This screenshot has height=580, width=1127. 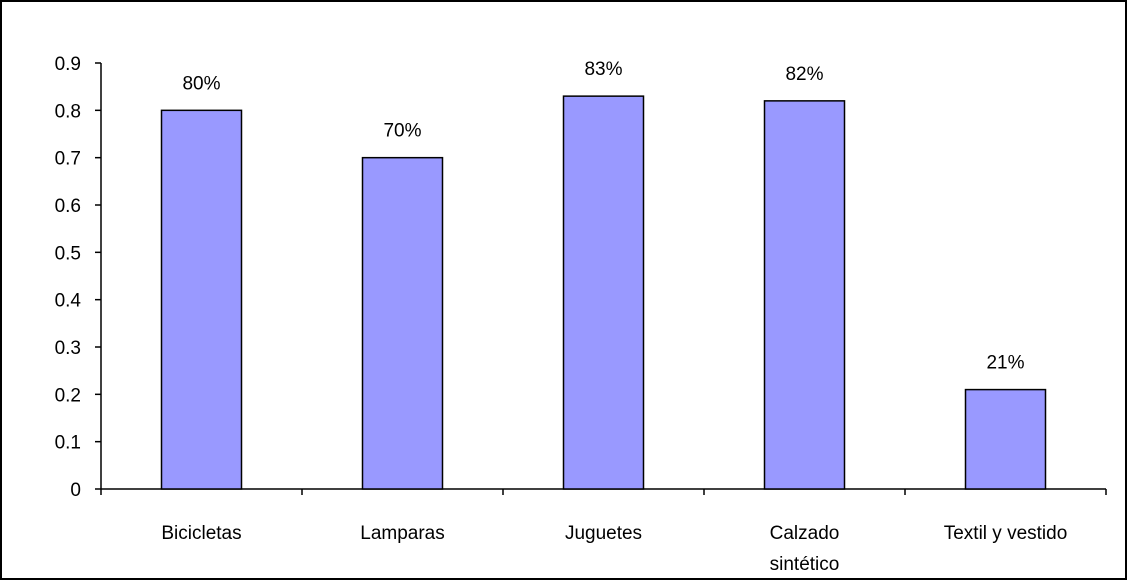 I want to click on data-label: 80%, so click(x=201, y=83).